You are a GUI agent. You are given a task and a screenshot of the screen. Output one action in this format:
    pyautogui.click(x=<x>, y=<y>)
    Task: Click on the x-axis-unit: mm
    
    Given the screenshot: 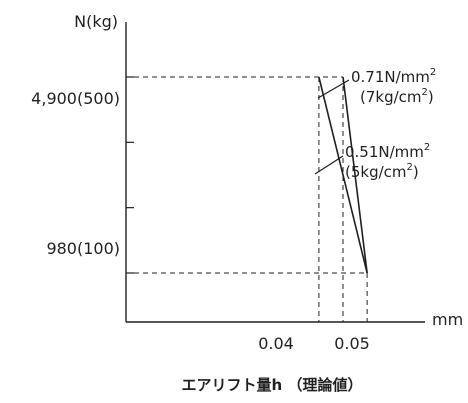 What is the action you would take?
    pyautogui.click(x=447, y=319)
    